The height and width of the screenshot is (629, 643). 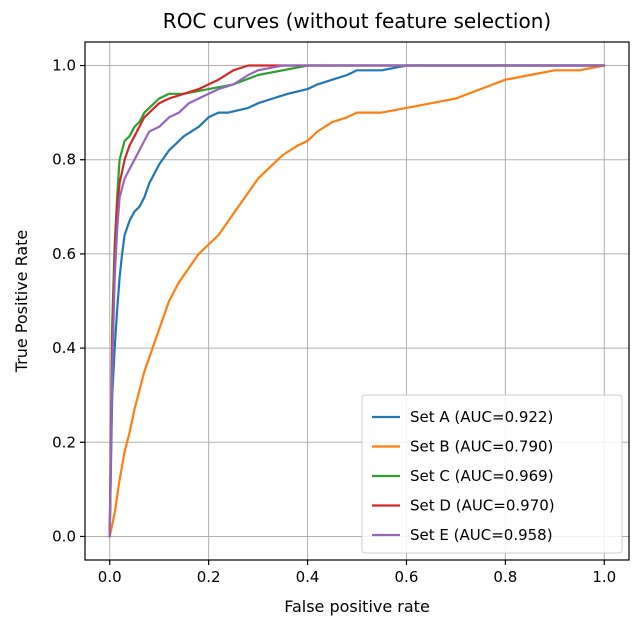 What do you see at coordinates (481, 535) in the screenshot?
I see `legend-label: Set E (AUC=0.958)` at bounding box center [481, 535].